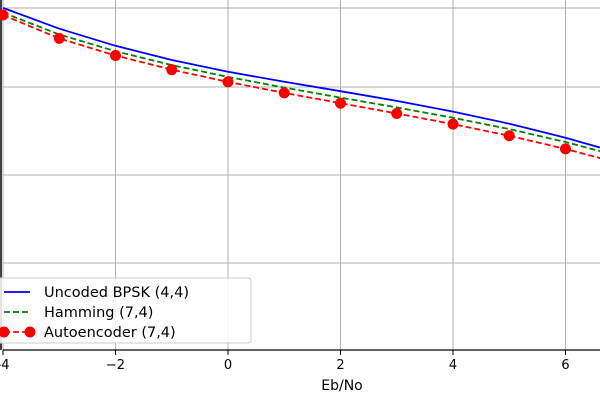 The height and width of the screenshot is (403, 600). I want to click on legend-label: Autoencoder (7,4), so click(110, 333).